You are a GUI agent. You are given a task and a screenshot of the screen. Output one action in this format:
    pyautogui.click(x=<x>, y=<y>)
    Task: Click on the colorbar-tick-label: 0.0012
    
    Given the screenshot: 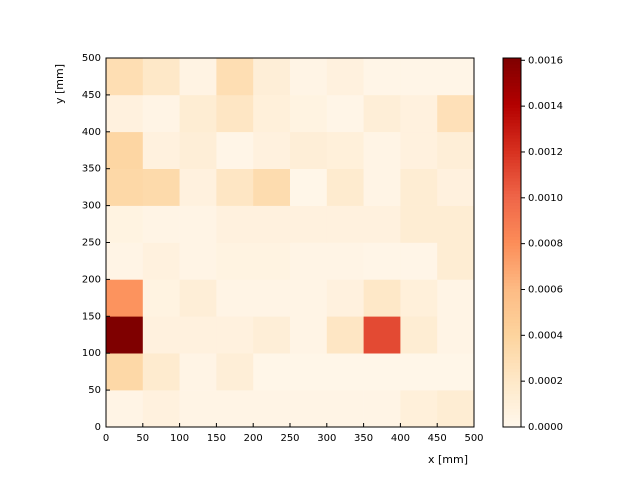 What is the action you would take?
    pyautogui.click(x=545, y=152)
    